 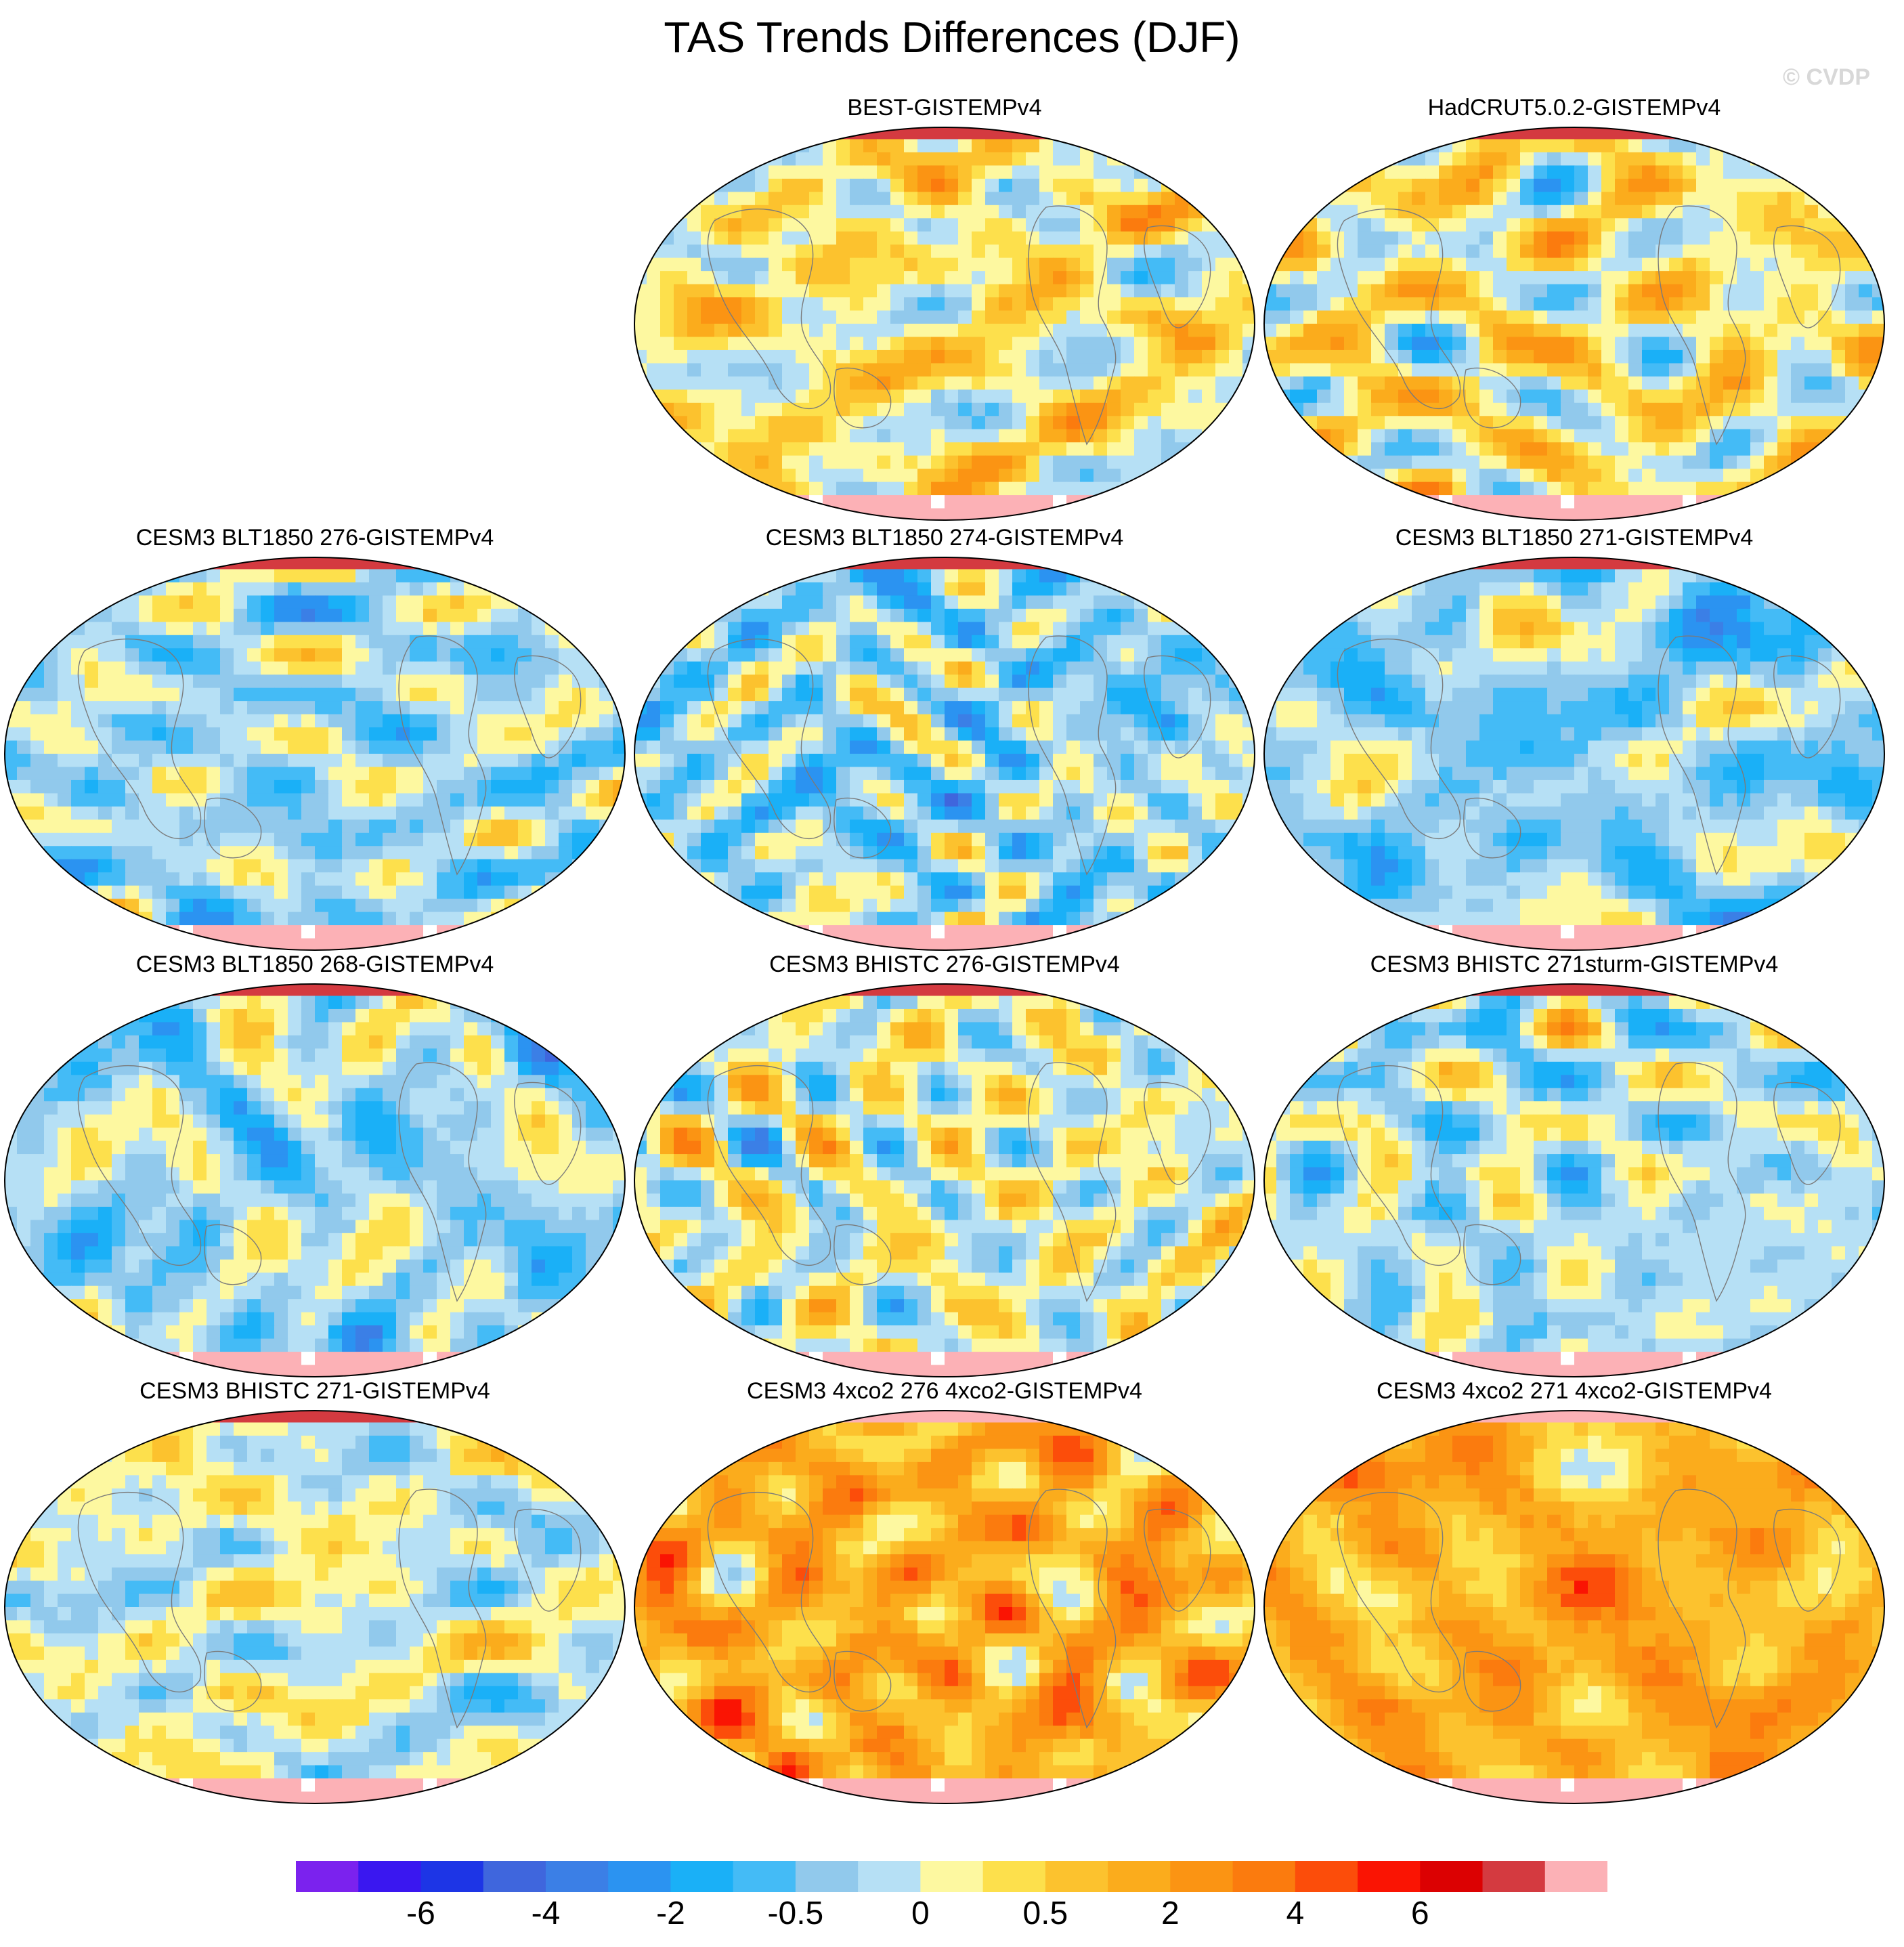 What do you see at coordinates (945, 538) in the screenshot?
I see `panel-title: CESM3 BLT1850 274-GISTEMPv4` at bounding box center [945, 538].